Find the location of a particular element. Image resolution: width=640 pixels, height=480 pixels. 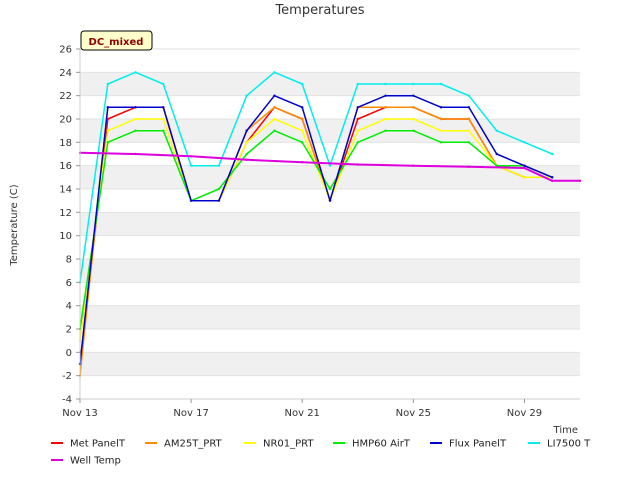

legend-label: HMP60 AirT is located at coordinates (381, 444).